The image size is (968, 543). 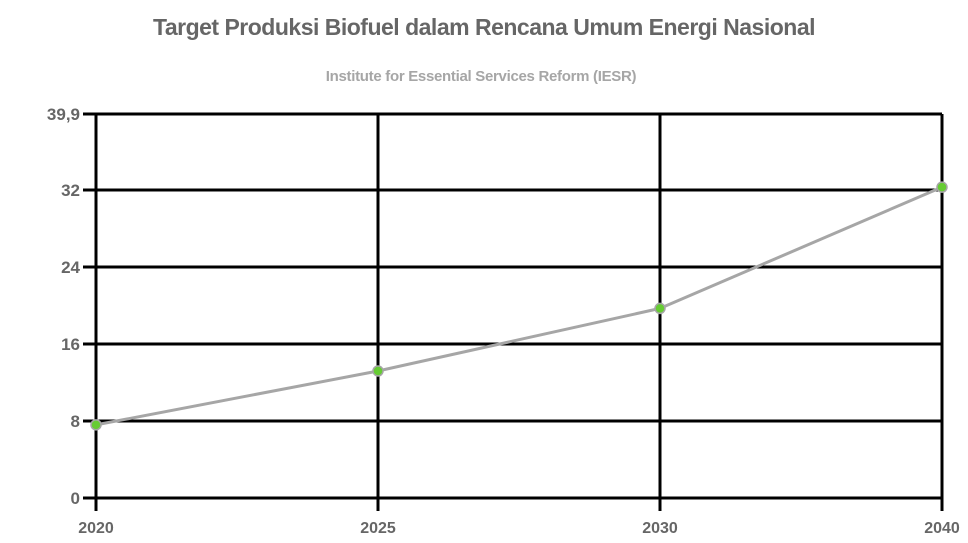 I want to click on y-tick-label: 8, so click(x=75, y=421).